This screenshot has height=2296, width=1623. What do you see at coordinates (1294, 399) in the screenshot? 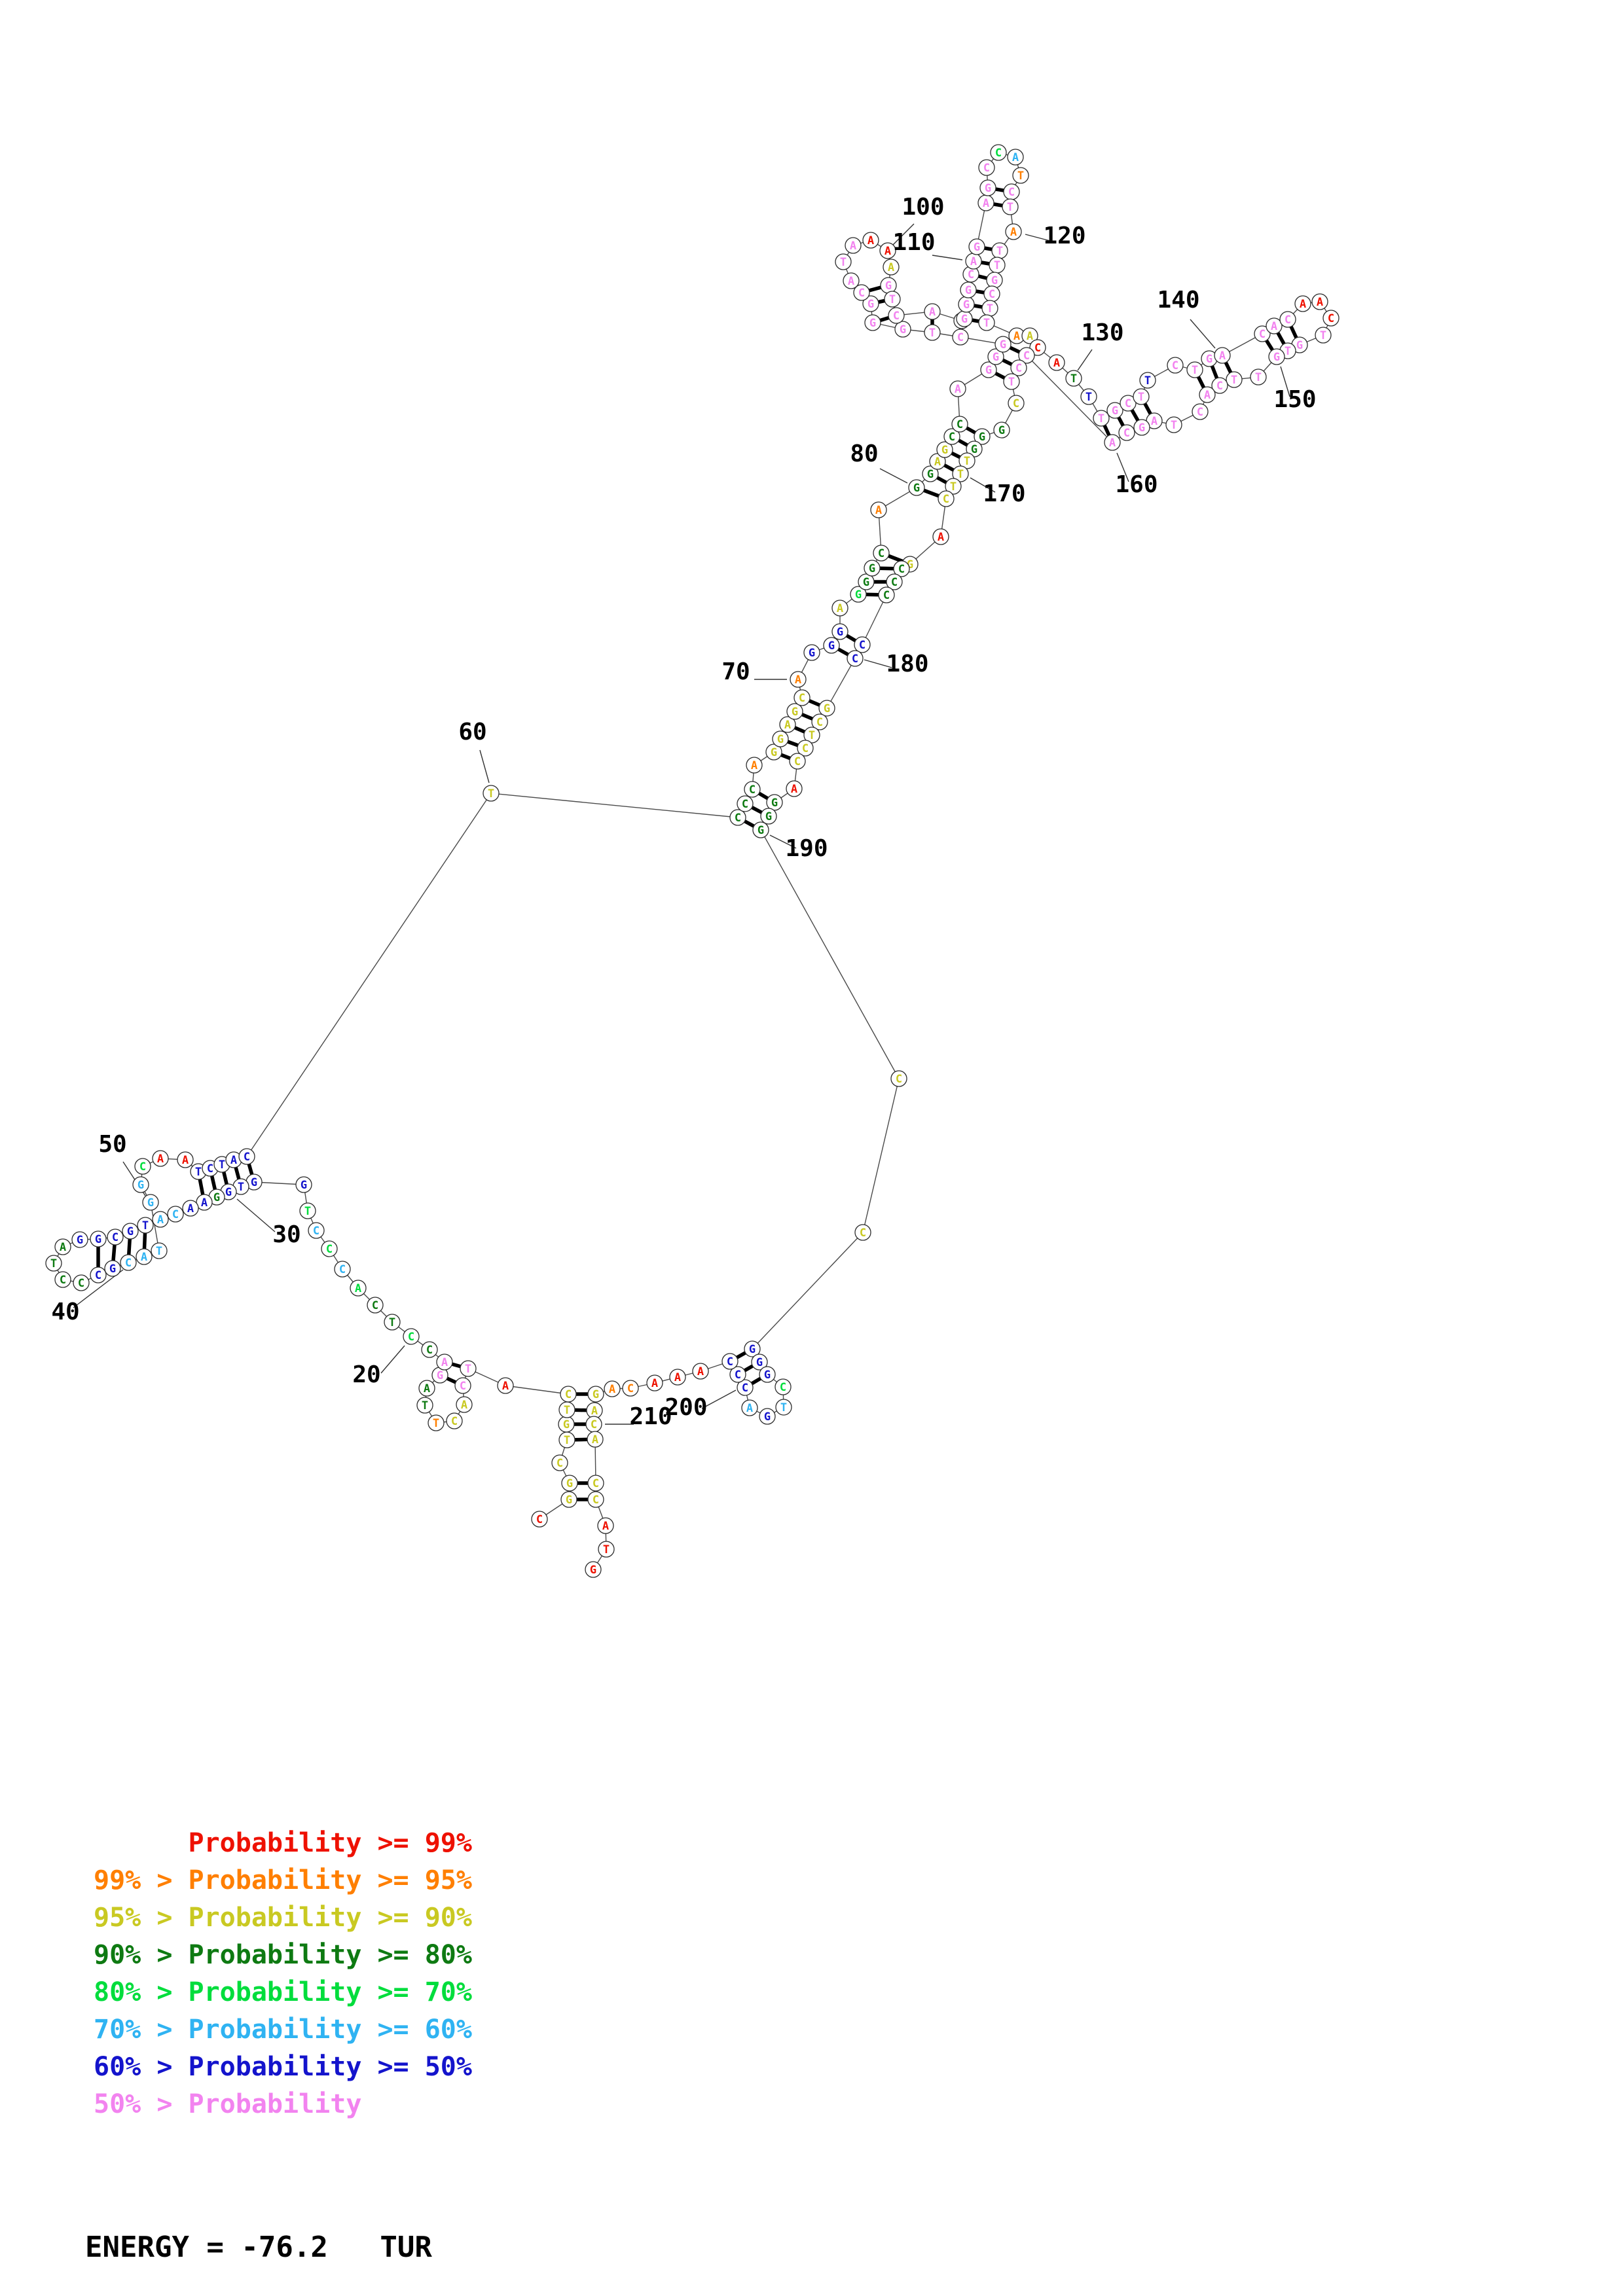
I see `position-label: 150` at bounding box center [1294, 399].